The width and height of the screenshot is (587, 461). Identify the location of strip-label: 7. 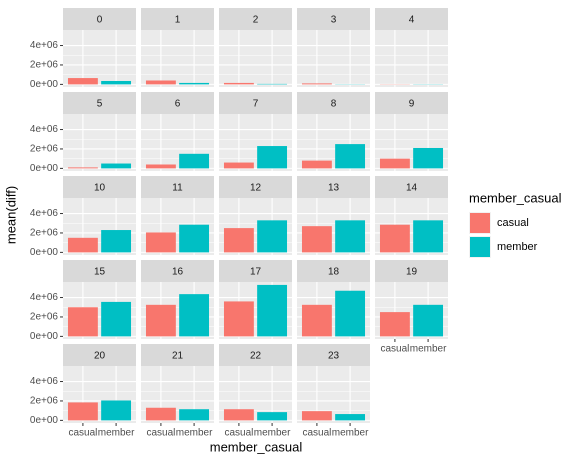
(256, 104).